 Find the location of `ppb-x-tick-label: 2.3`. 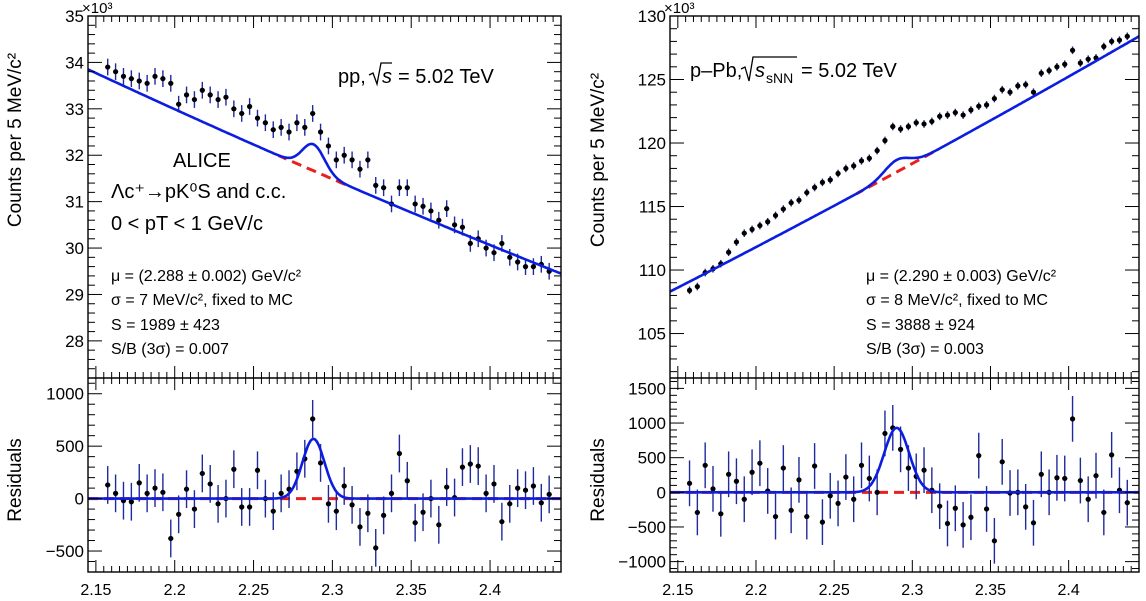

ppb-x-tick-label: 2.3 is located at coordinates (912, 590).